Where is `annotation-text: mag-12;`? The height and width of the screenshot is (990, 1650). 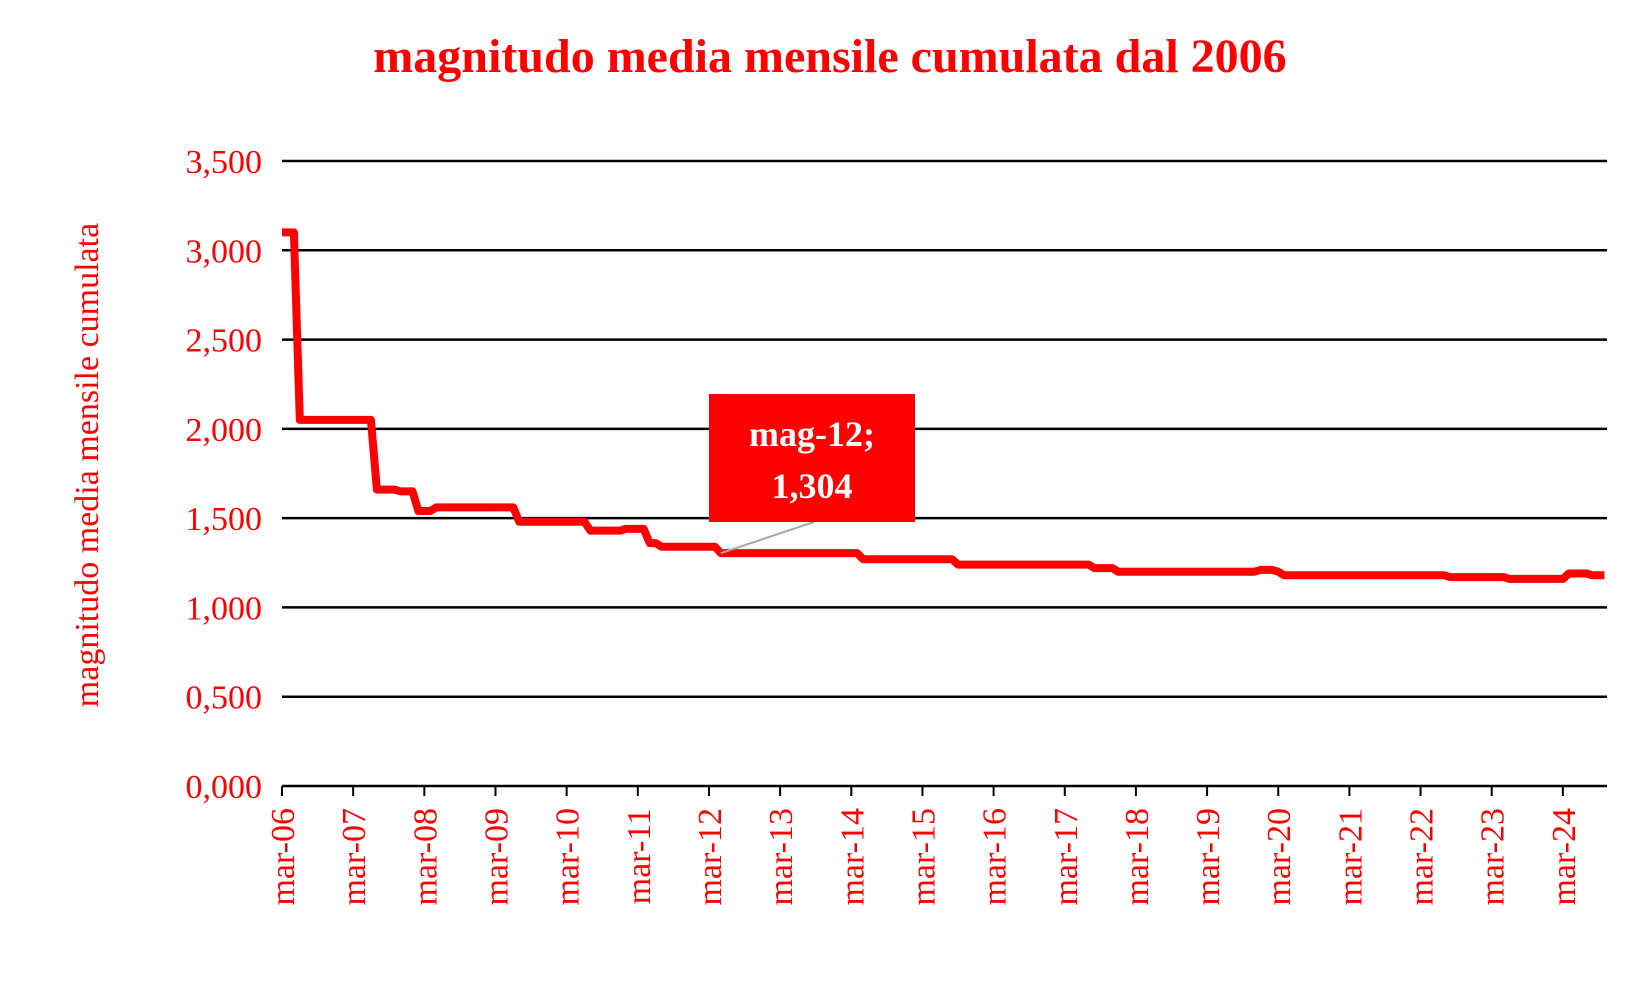 annotation-text: mag-12; is located at coordinates (812, 434).